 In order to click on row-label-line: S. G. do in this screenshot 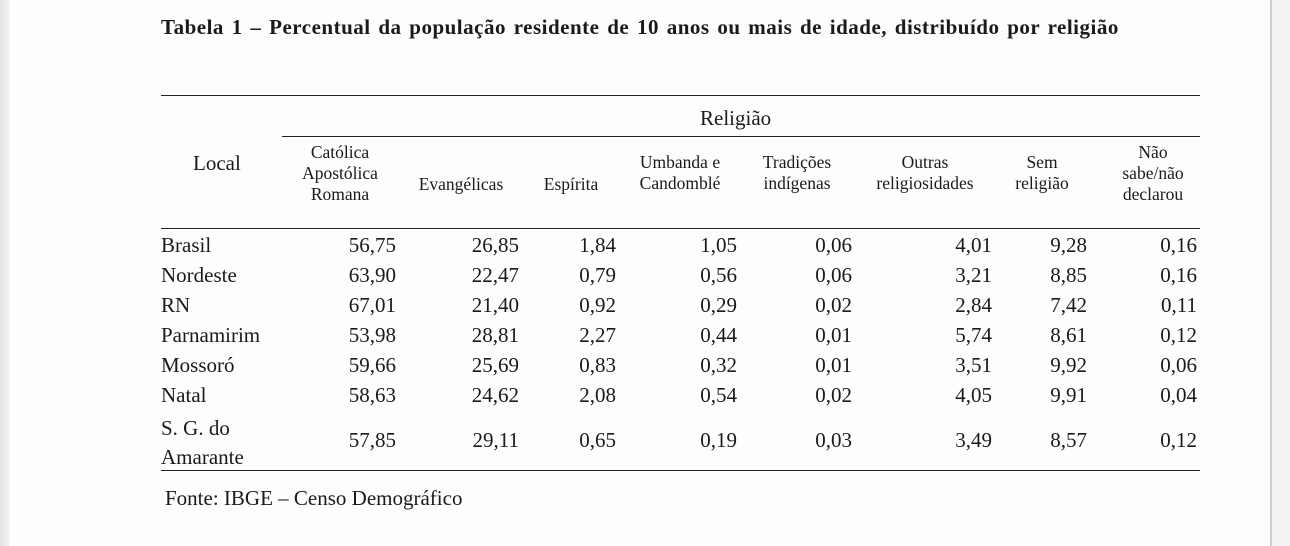, I will do `click(195, 428)`.